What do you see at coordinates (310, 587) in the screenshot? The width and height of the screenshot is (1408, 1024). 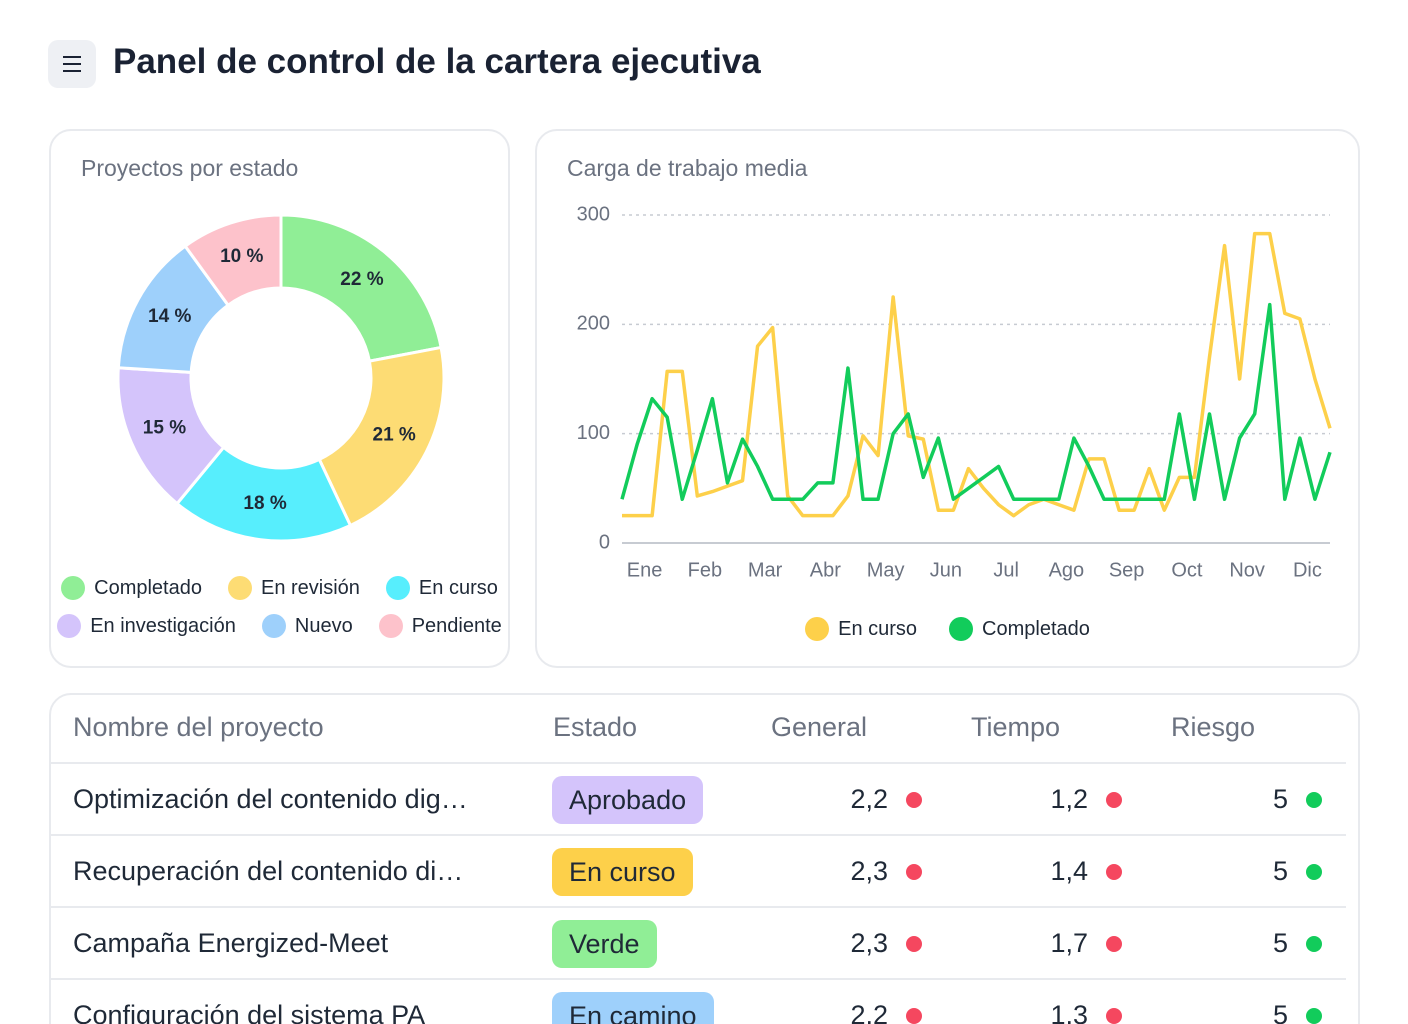 I see `legend-label: En revisión` at bounding box center [310, 587].